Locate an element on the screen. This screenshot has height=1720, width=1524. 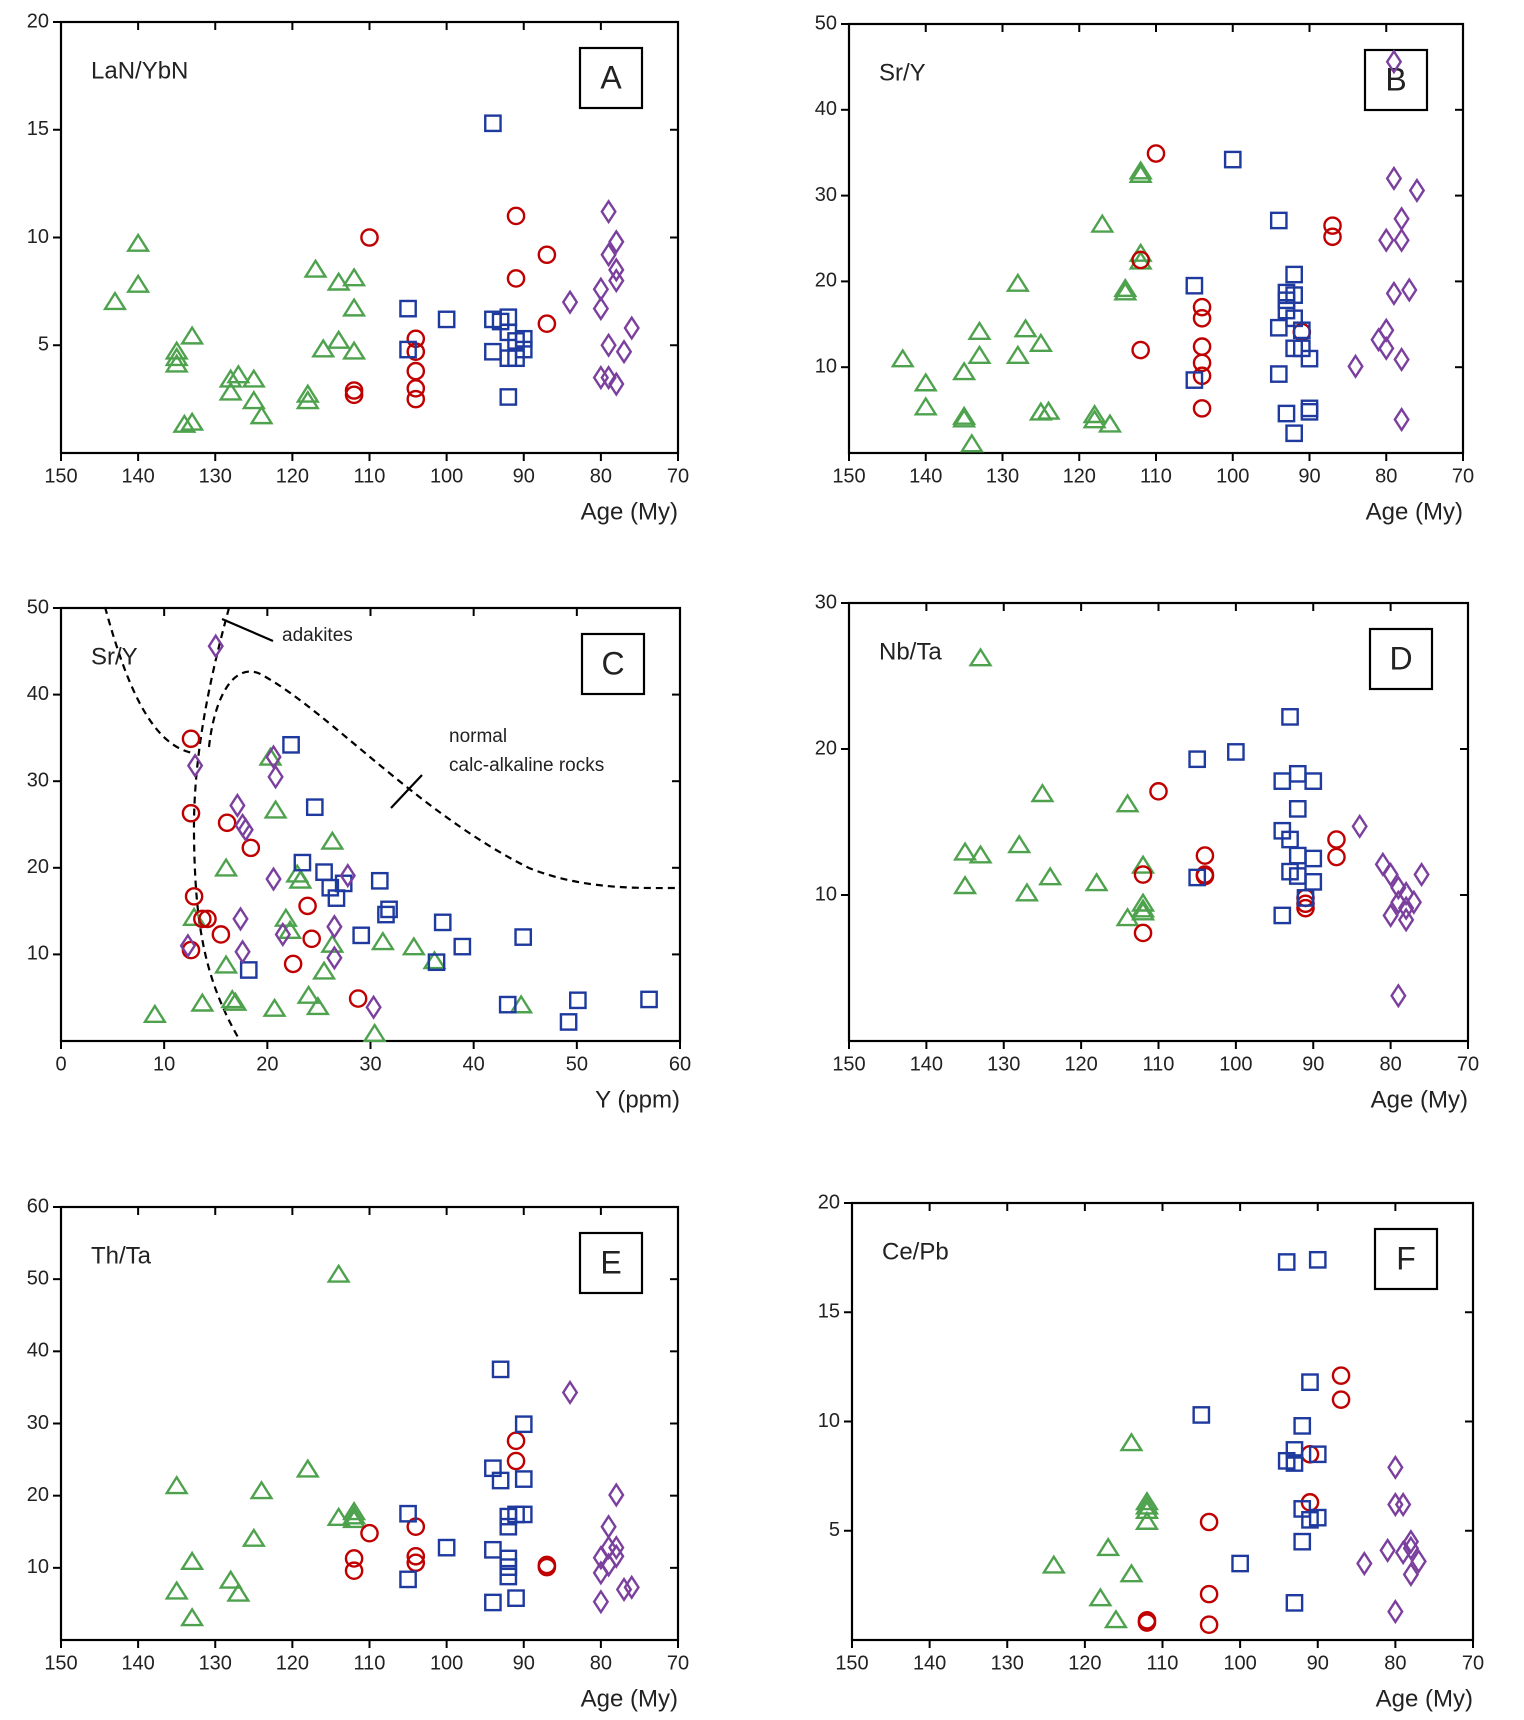
annotation: normal is located at coordinates (478, 736).